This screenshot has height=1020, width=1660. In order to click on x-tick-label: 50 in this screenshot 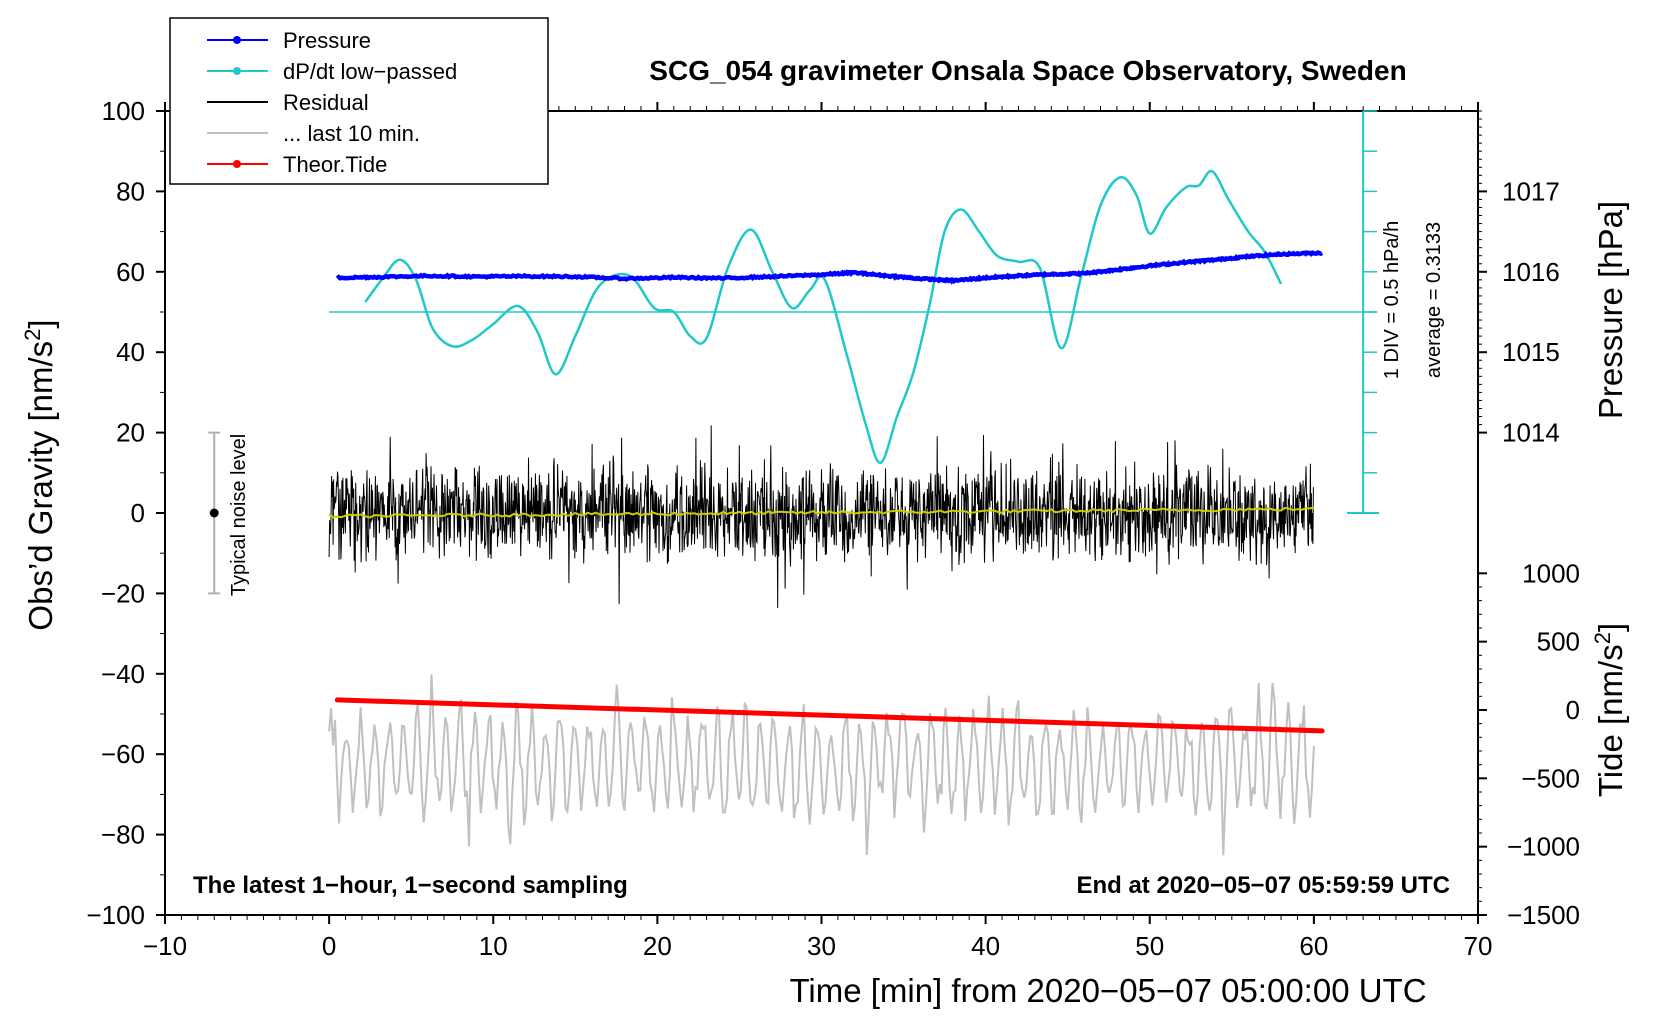, I will do `click(1149, 946)`.